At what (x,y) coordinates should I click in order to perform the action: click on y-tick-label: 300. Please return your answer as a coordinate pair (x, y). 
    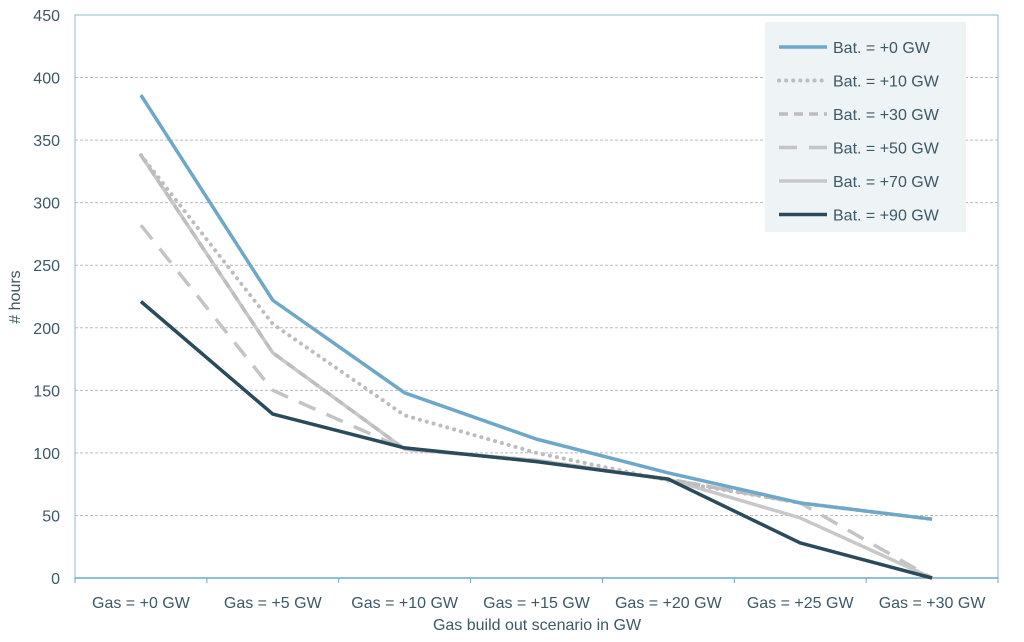
    Looking at the image, I should click on (46, 204).